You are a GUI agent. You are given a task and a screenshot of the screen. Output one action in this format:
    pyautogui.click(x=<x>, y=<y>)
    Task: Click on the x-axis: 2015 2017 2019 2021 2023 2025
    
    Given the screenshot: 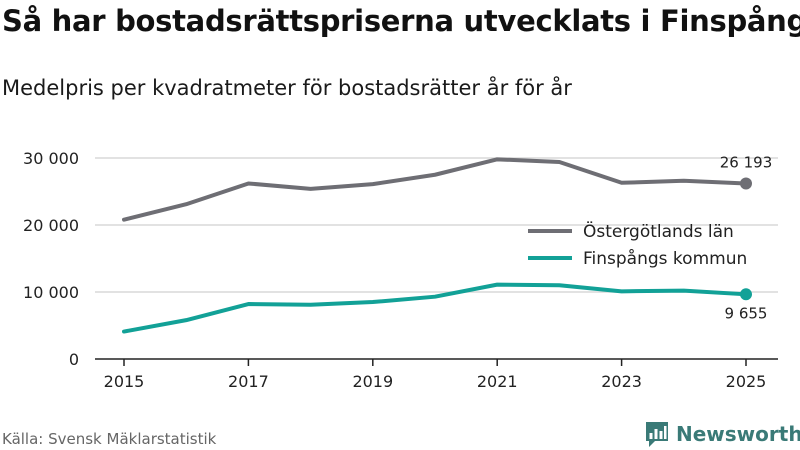 What is the action you would take?
    pyautogui.click(x=436, y=374)
    